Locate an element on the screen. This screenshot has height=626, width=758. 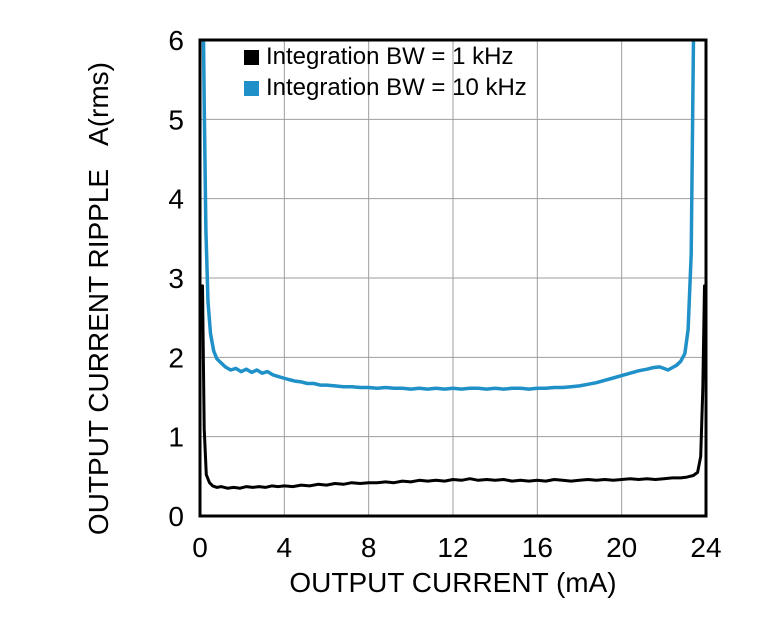
y-tick-label: 1 is located at coordinates (176, 437).